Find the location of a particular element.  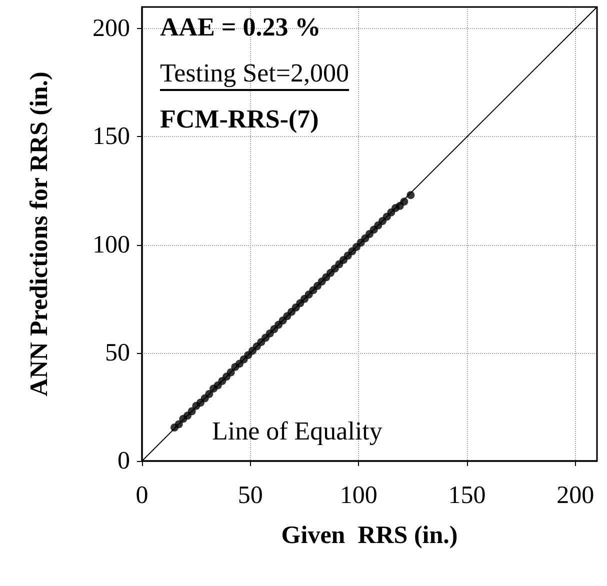

y-tick-label: 150 is located at coordinates (111, 136).